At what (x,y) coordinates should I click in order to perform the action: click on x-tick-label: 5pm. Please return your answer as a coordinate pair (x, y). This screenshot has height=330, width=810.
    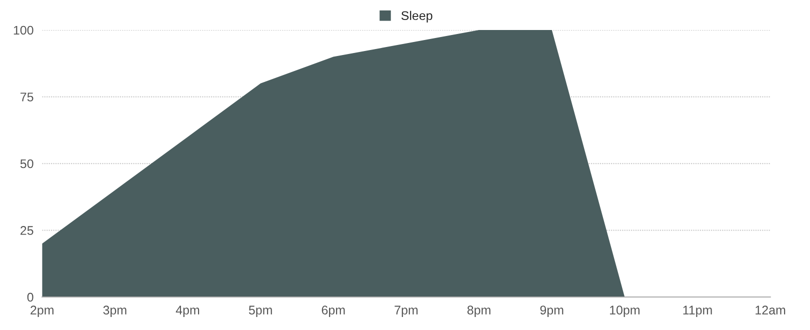
    Looking at the image, I should click on (260, 311).